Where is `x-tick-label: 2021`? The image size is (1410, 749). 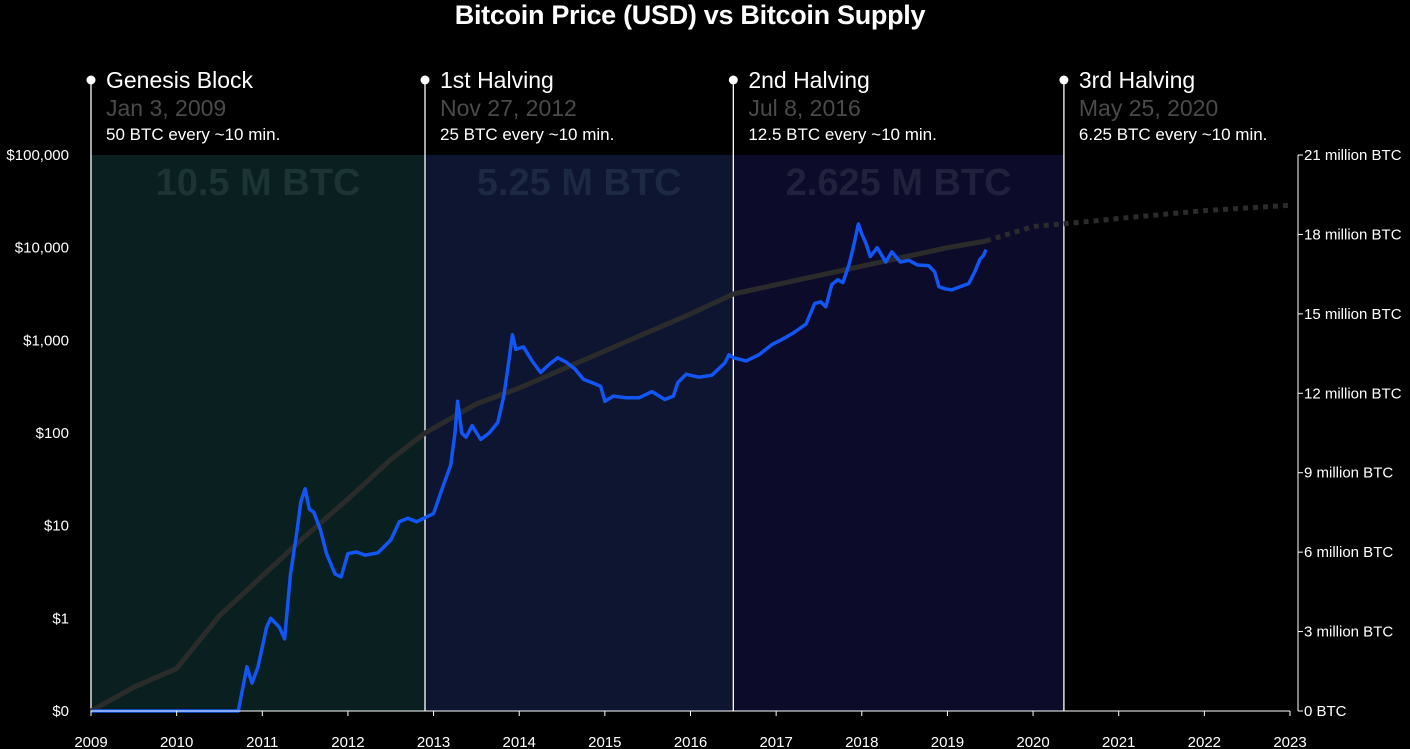
x-tick-label: 2021 is located at coordinates (1118, 741).